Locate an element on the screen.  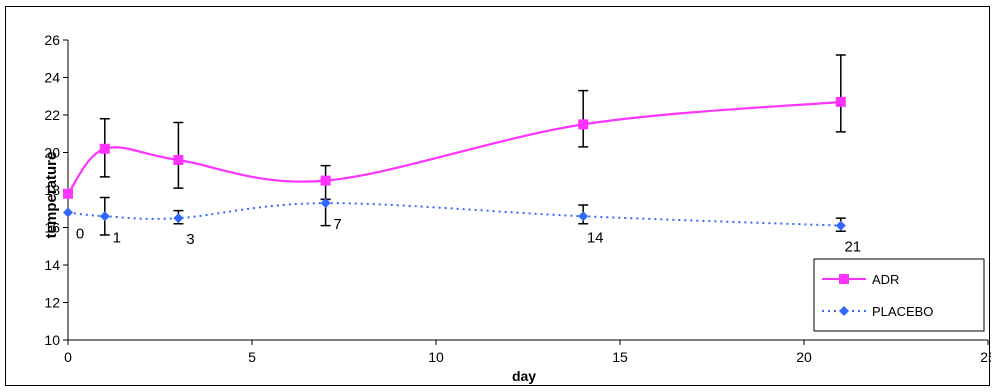
y-tick-label: 16 is located at coordinates (52, 228).